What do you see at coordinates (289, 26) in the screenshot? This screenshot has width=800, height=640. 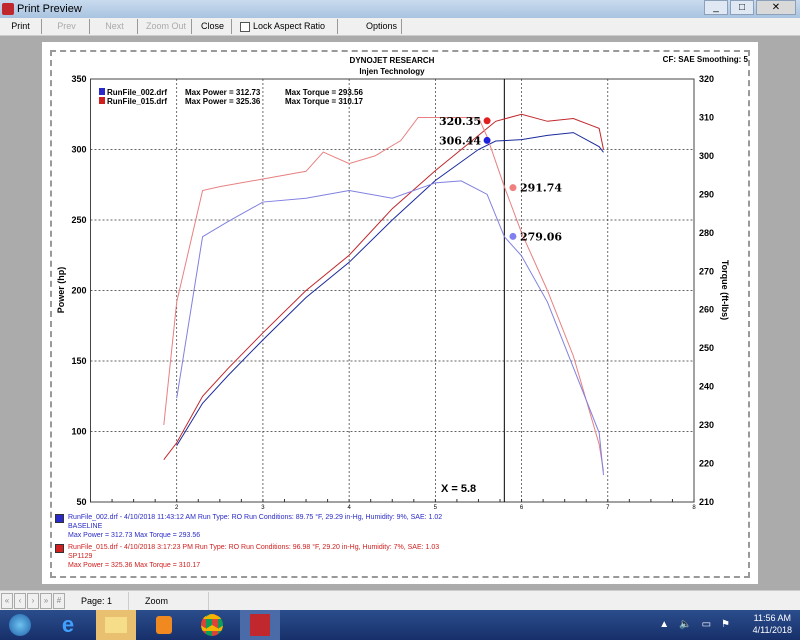 I see `lock-aspect-label: Lock Aspect Ratio` at bounding box center [289, 26].